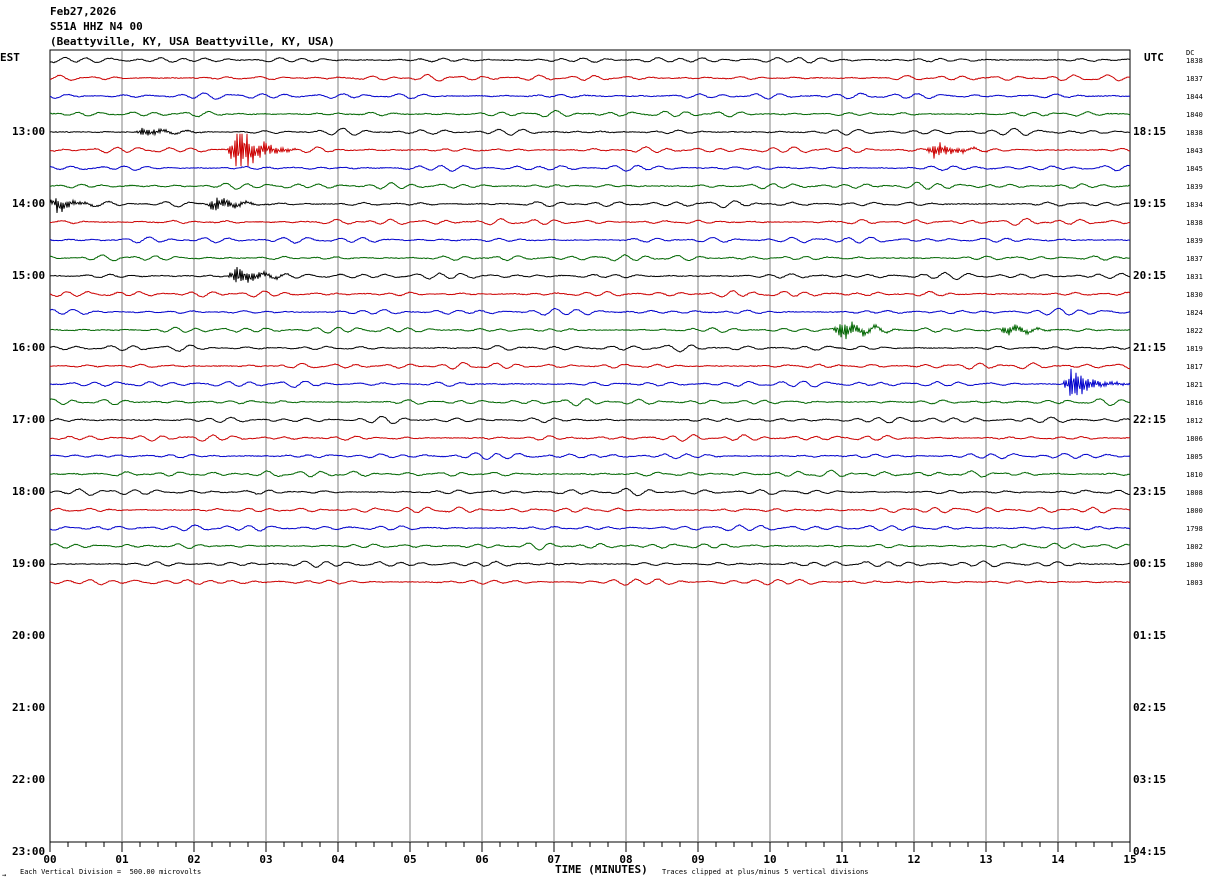 The height and width of the screenshot is (886, 1210). Describe the element at coordinates (1149, 707) in the screenshot. I see `right-hour-label: 02:15` at that location.